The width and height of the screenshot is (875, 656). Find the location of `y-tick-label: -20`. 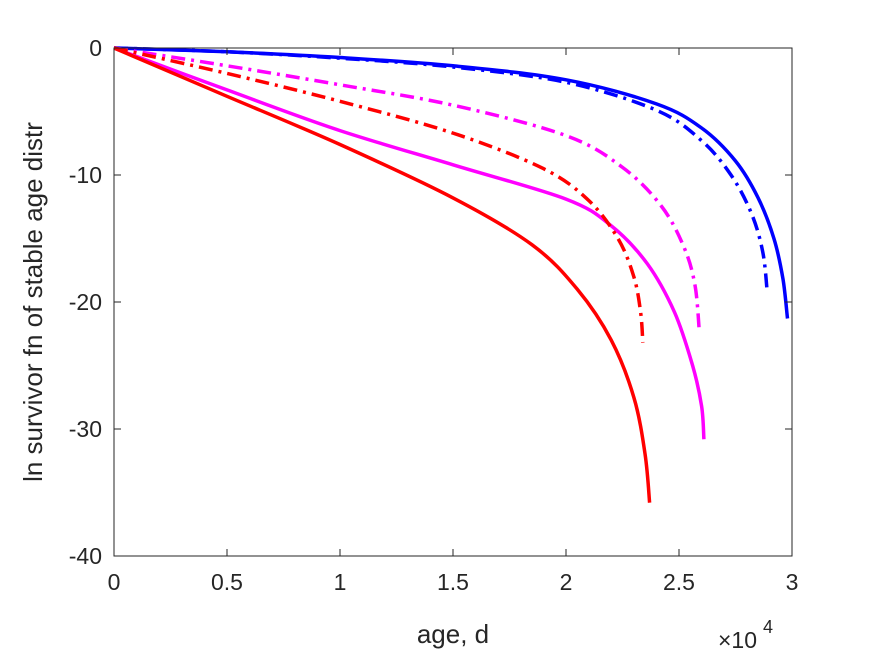

y-tick-label: -20 is located at coordinates (85, 302).